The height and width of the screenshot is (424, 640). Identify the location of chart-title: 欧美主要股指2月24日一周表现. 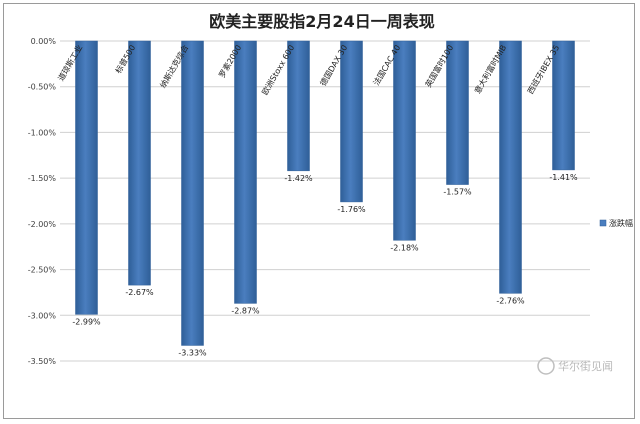
(321, 21).